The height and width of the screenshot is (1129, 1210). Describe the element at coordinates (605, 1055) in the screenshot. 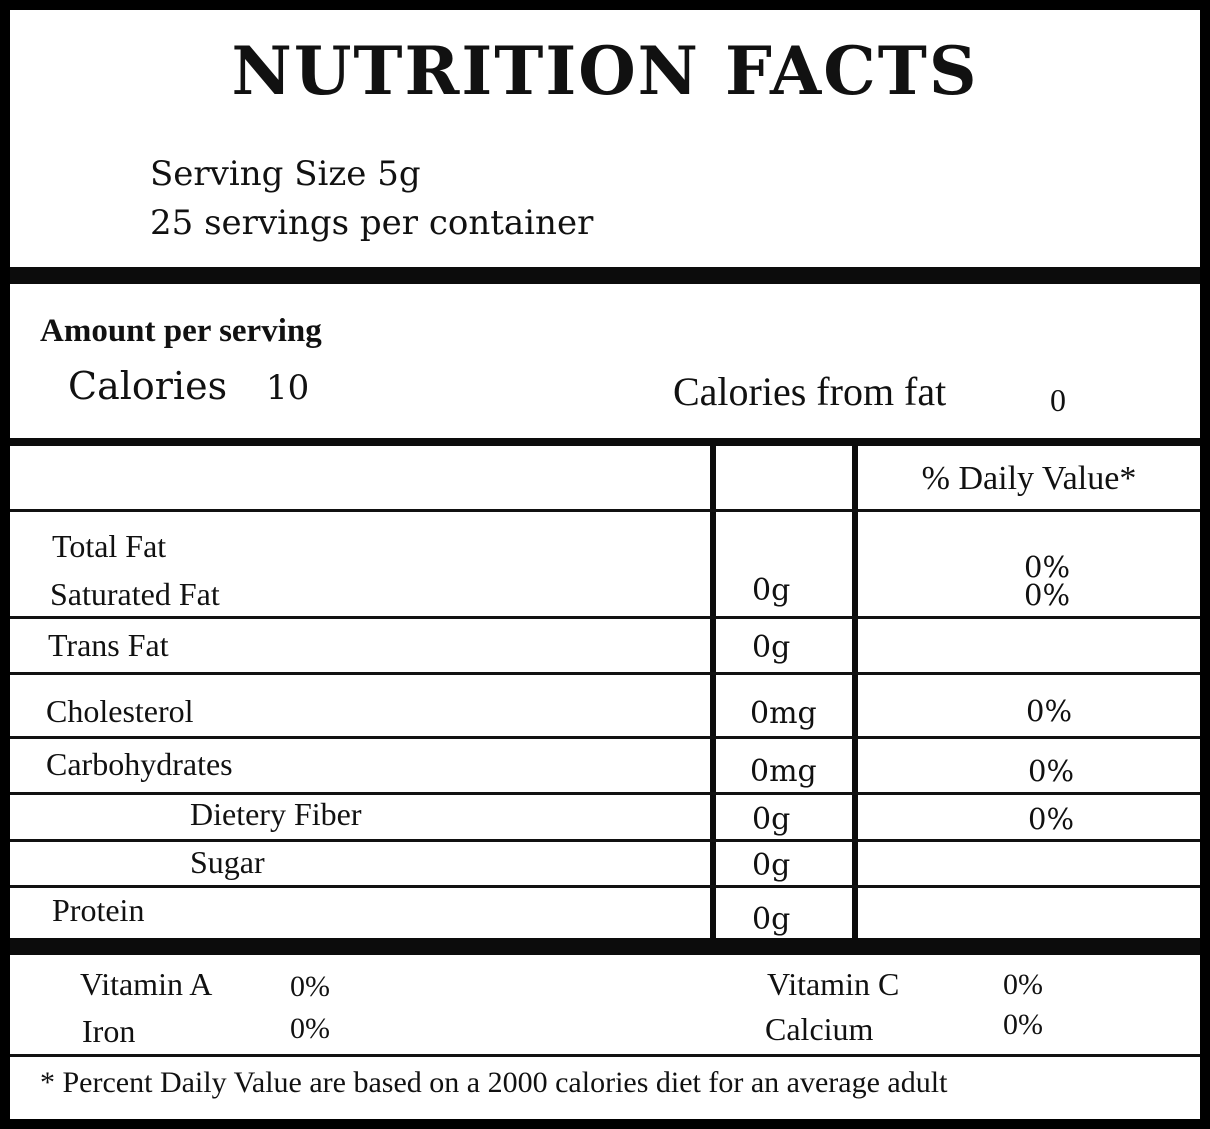

I see `footnote-divider` at that location.